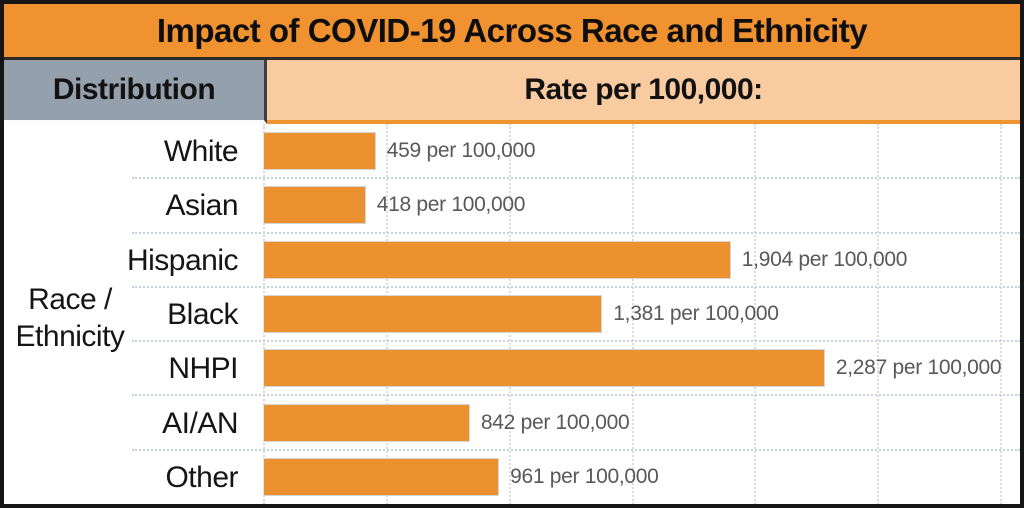 The height and width of the screenshot is (508, 1024). Describe the element at coordinates (70, 318) in the screenshot. I see `y-axis-group-label: Race / Ethnicity` at that location.